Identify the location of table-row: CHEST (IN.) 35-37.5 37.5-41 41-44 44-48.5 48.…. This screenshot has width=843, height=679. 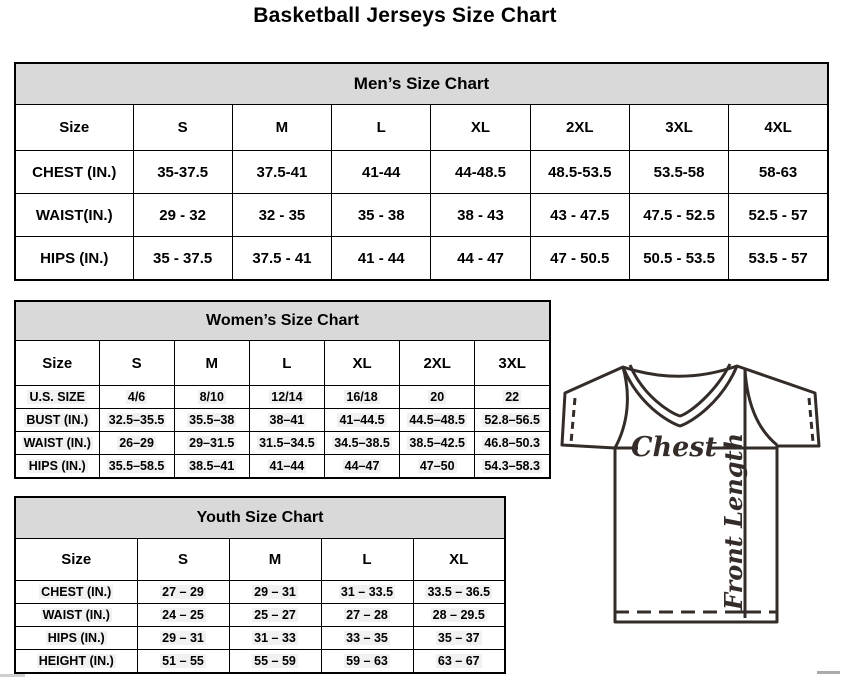
(421, 172).